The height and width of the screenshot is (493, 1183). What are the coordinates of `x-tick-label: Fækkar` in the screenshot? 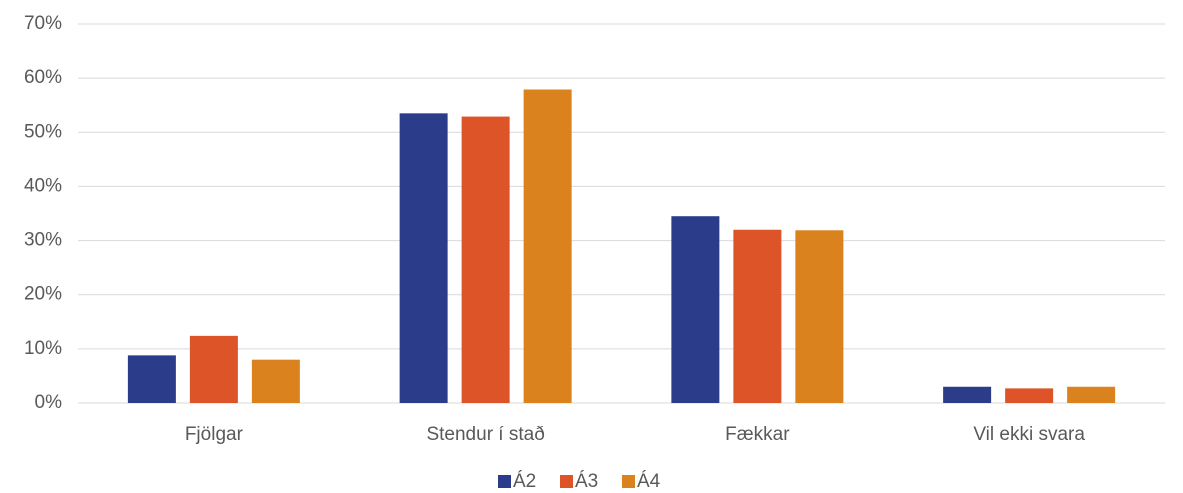 It's located at (757, 434).